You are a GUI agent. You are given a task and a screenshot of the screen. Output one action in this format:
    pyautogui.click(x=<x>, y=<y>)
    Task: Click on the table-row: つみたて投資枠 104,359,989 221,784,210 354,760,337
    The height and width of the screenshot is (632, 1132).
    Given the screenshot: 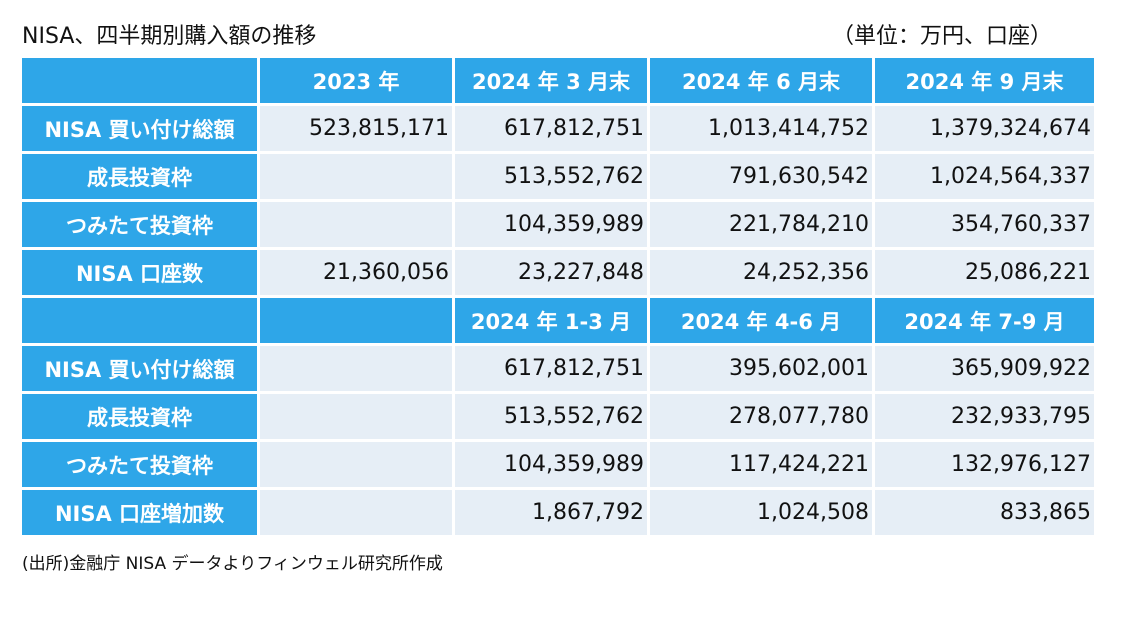 What is the action you would take?
    pyautogui.click(x=558, y=224)
    